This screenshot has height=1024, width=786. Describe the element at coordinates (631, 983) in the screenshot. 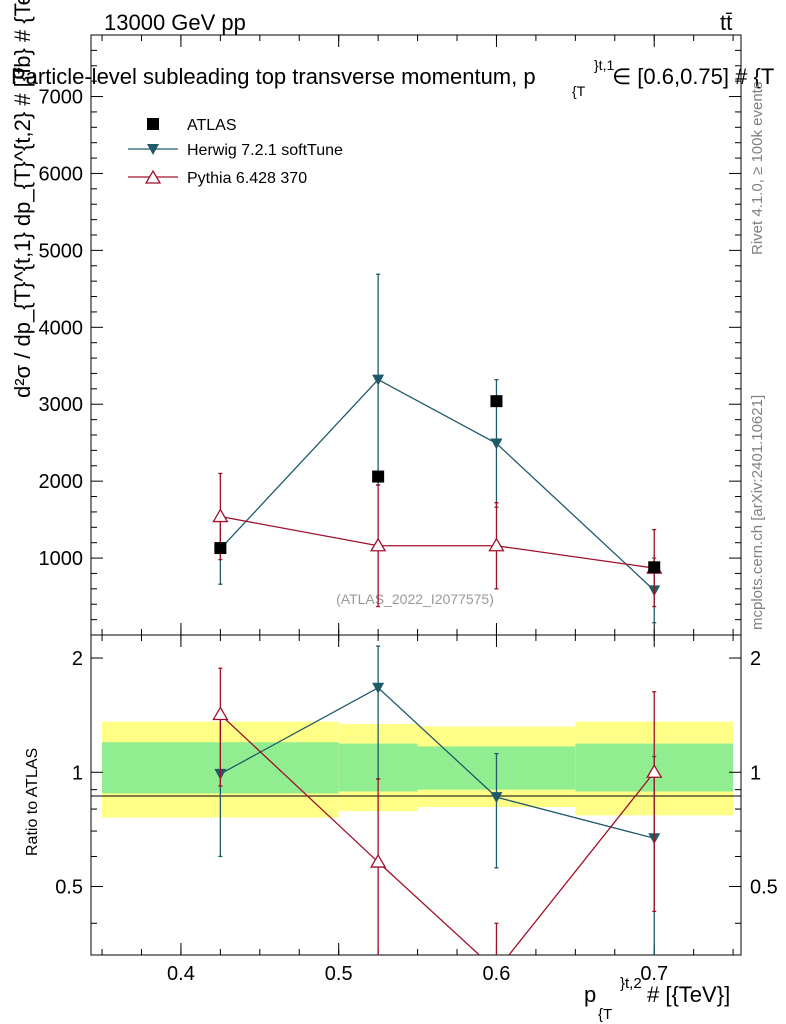

I see `x-axis-label-superscript: }t,2` at that location.